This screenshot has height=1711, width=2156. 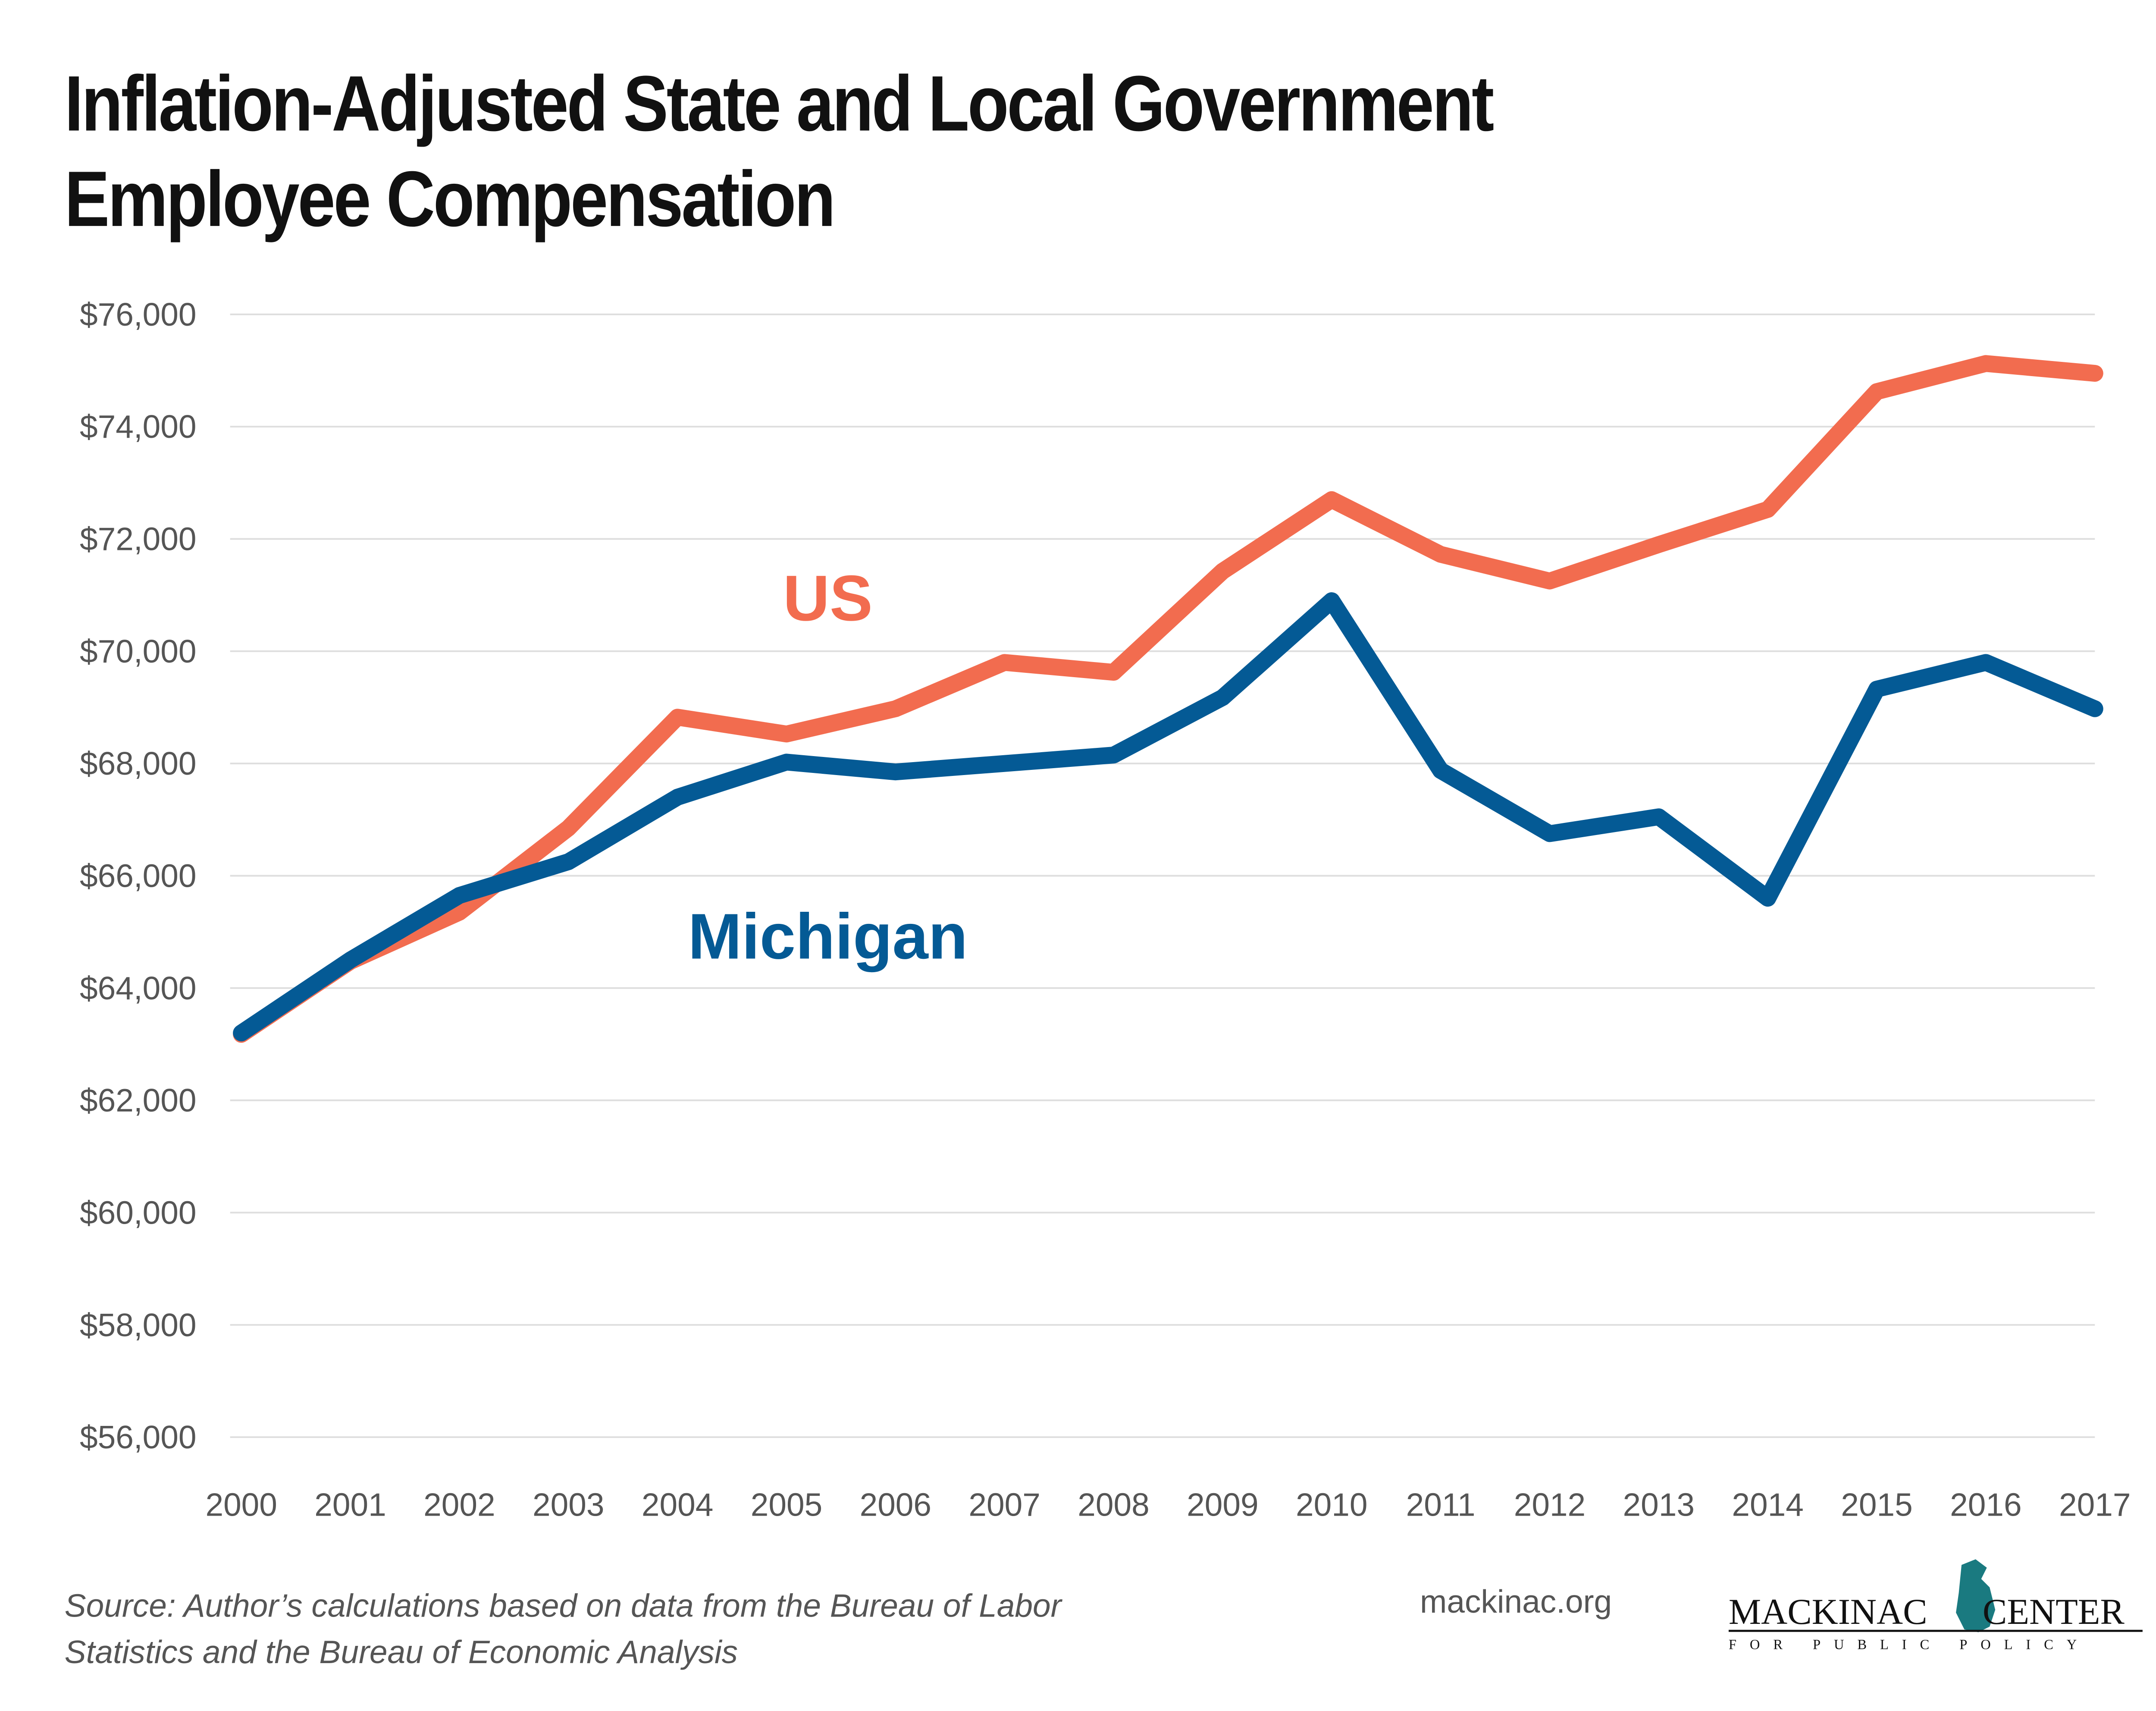 I want to click on x-tick-label: 2006, so click(x=895, y=1504).